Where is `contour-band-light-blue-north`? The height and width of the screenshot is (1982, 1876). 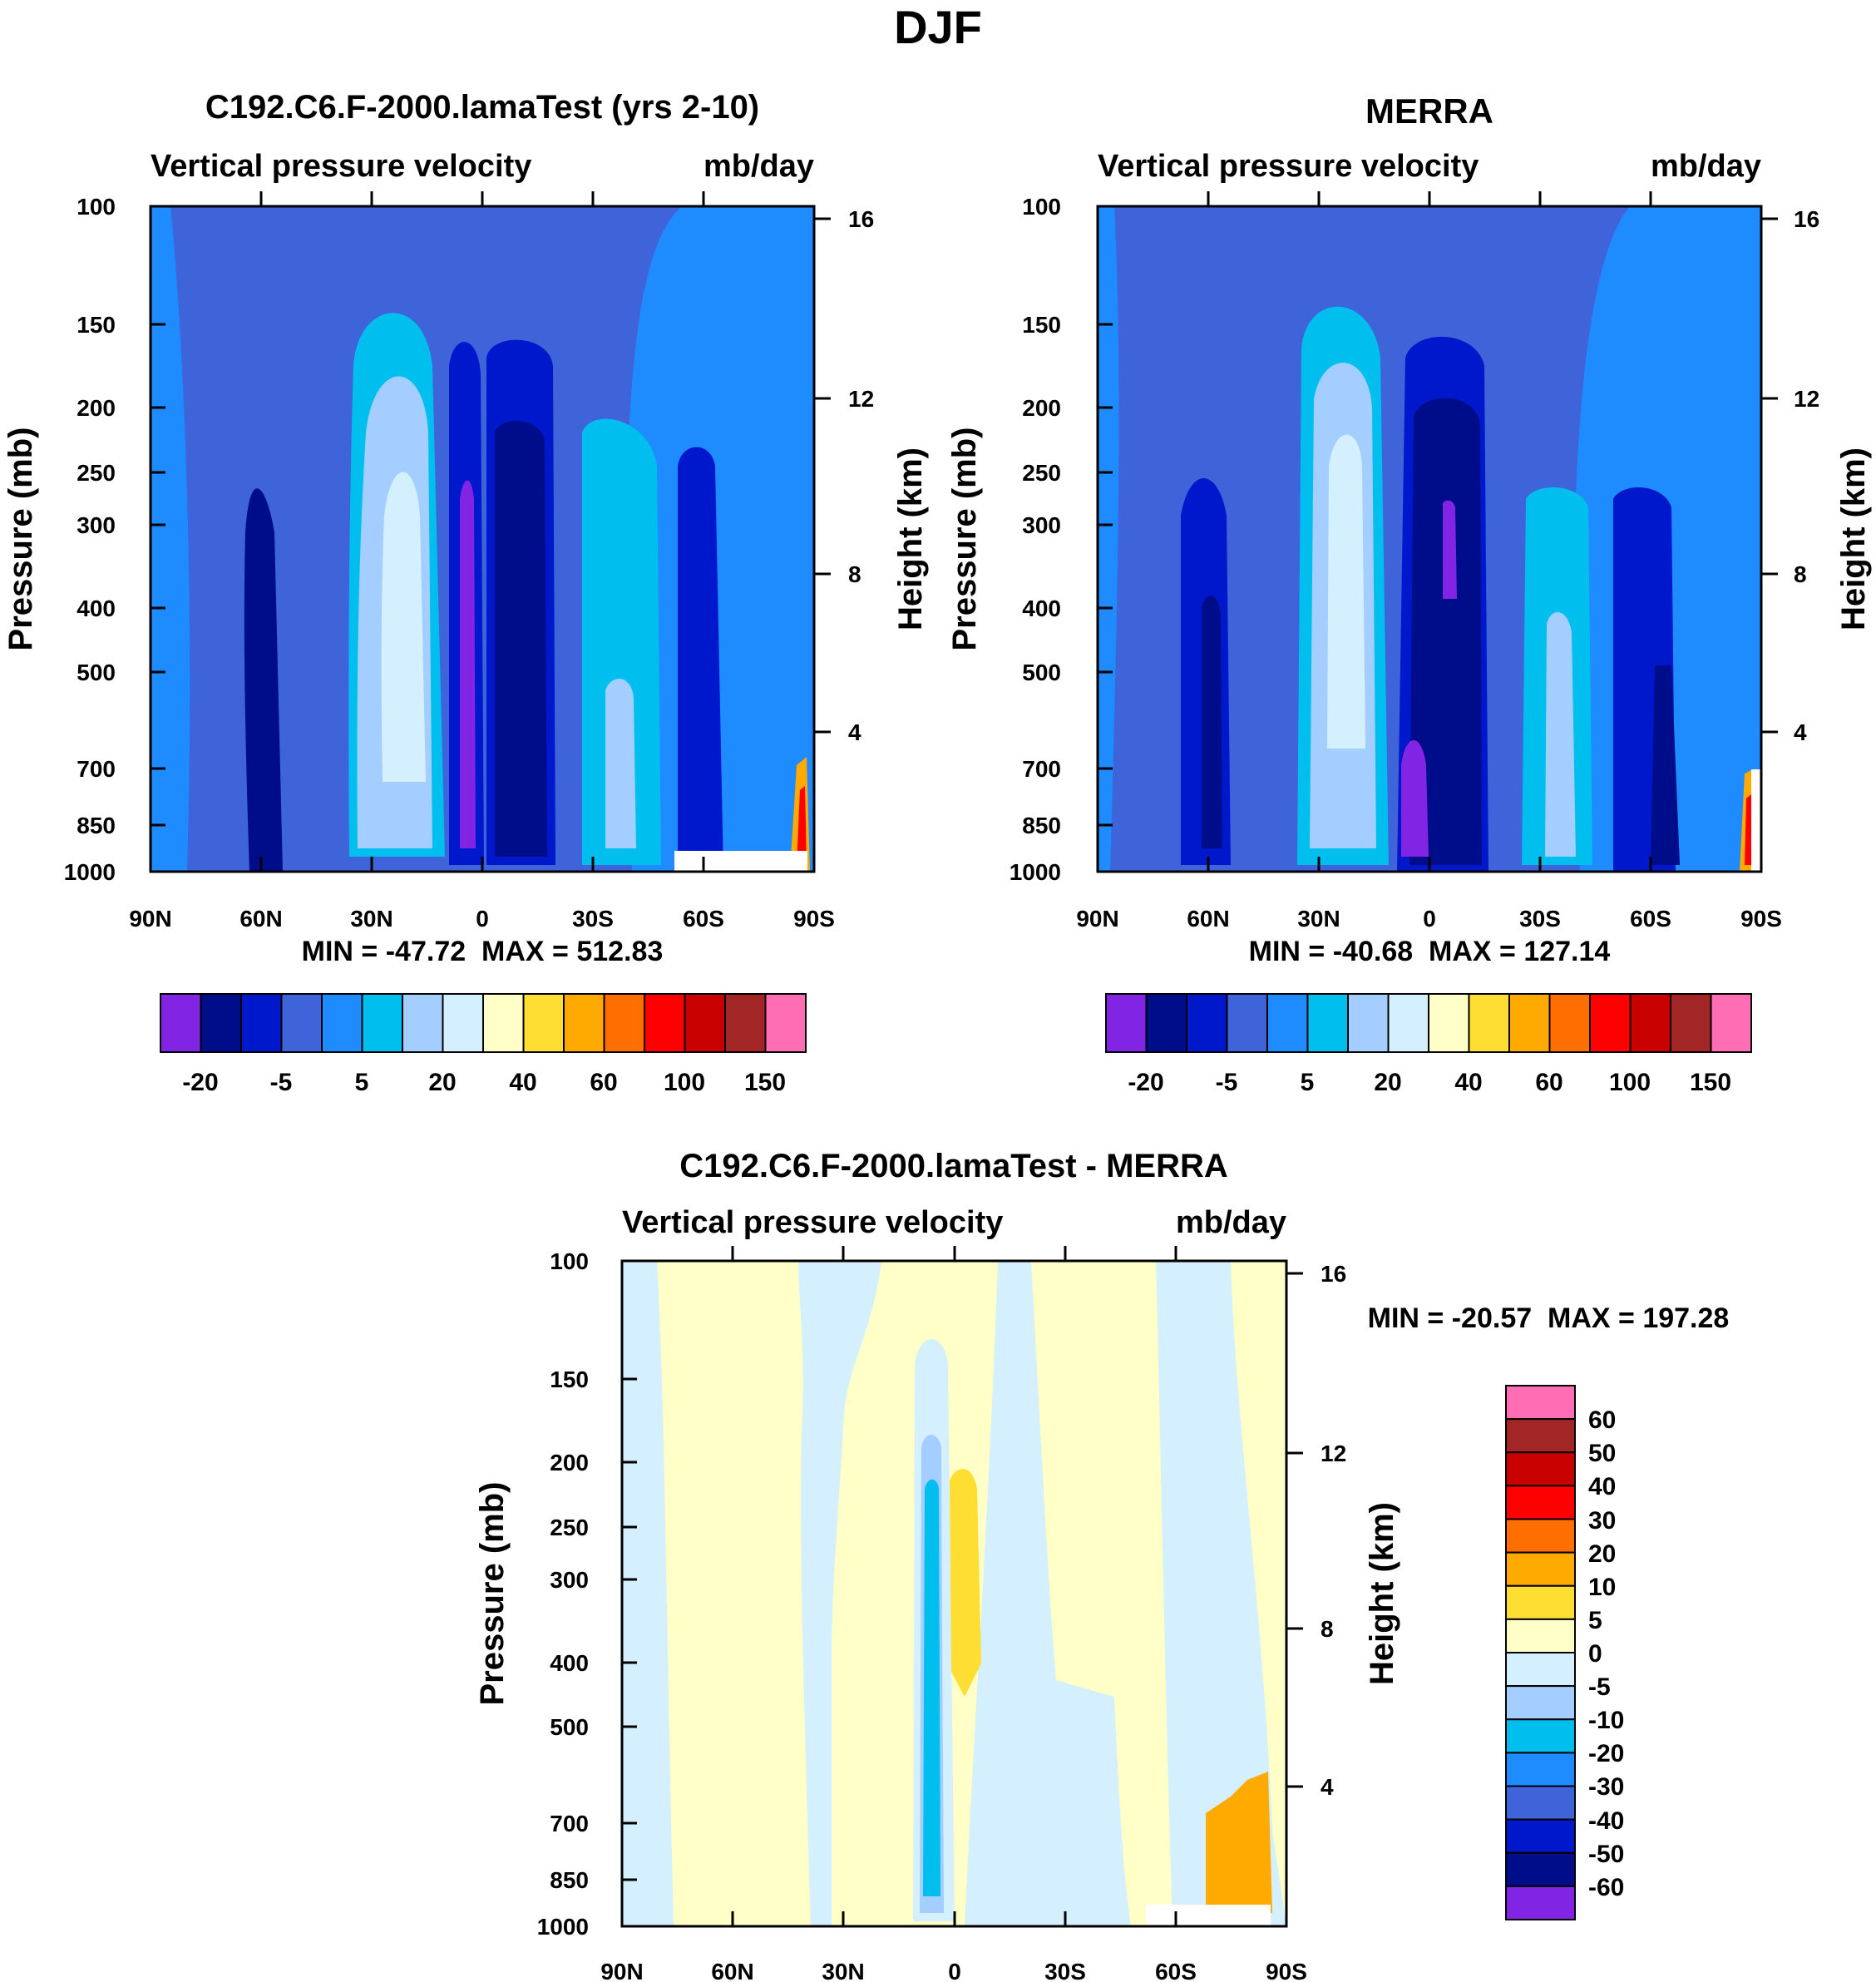
contour-band-light-blue-north is located at coordinates (648, 1593).